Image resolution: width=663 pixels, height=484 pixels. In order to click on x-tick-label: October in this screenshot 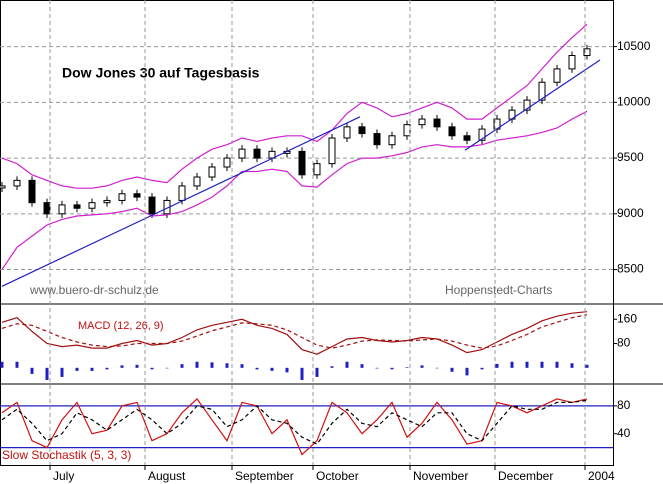, I will do `click(337, 476)`.